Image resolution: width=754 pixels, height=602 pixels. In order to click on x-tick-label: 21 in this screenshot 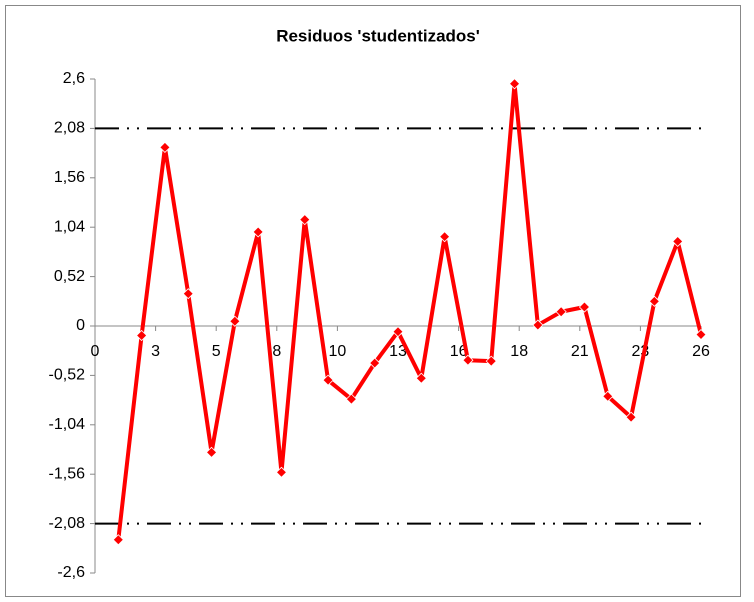, I will do `click(580, 351)`.